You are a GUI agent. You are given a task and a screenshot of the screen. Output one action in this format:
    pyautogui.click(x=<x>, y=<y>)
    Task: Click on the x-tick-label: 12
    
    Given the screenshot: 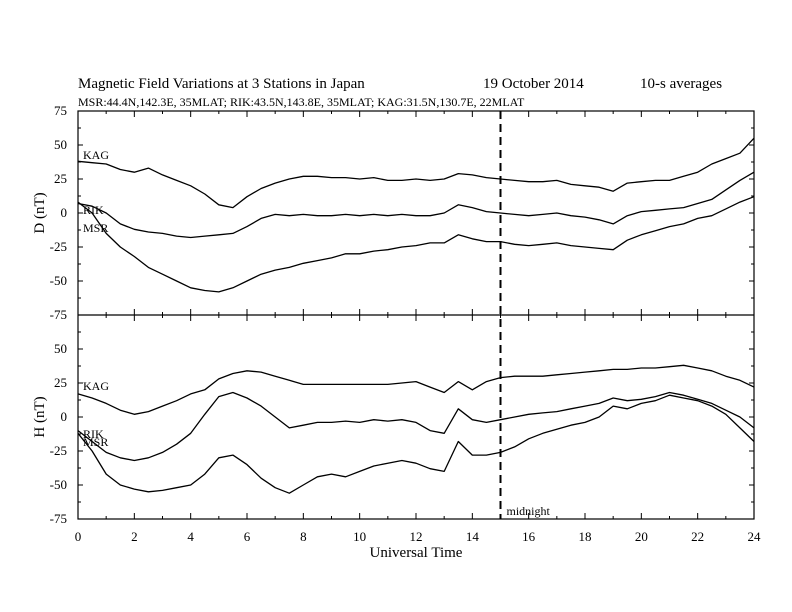 What is the action you would take?
    pyautogui.click(x=416, y=536)
    